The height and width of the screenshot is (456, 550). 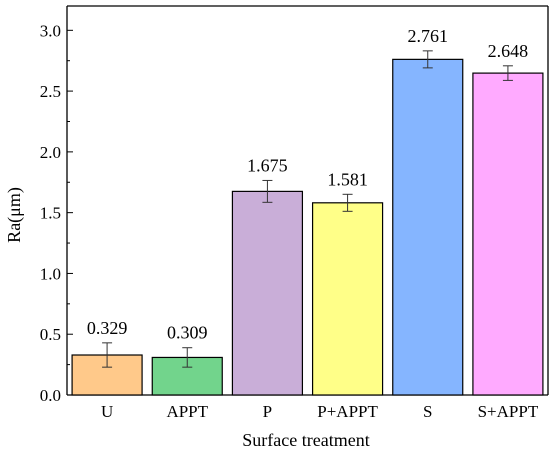 I want to click on x-tick-label: P+APPT, so click(x=347, y=411).